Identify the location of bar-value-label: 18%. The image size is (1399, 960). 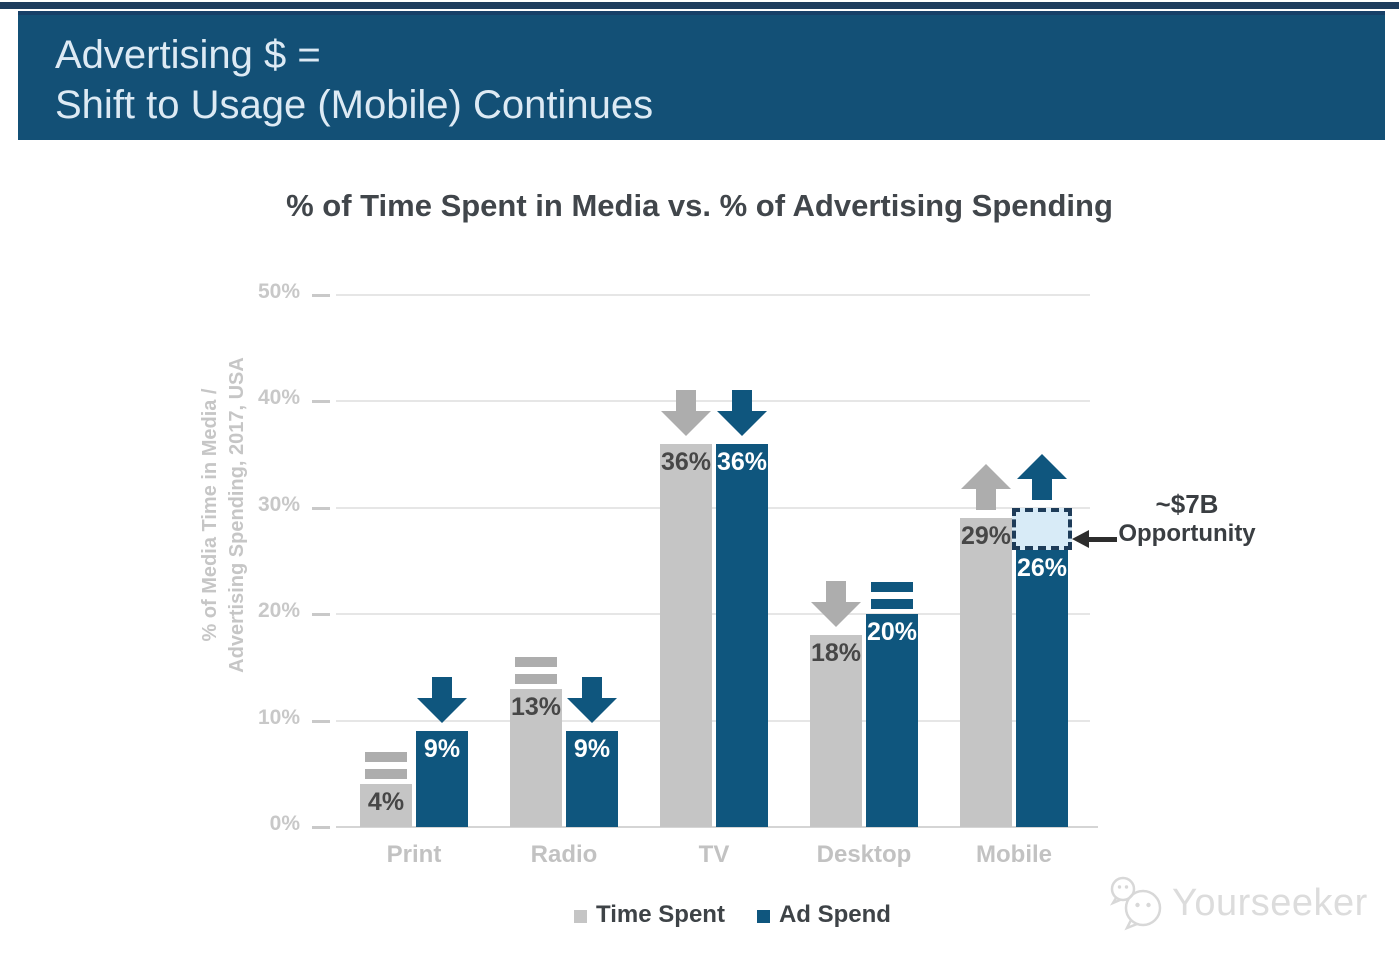
(836, 653).